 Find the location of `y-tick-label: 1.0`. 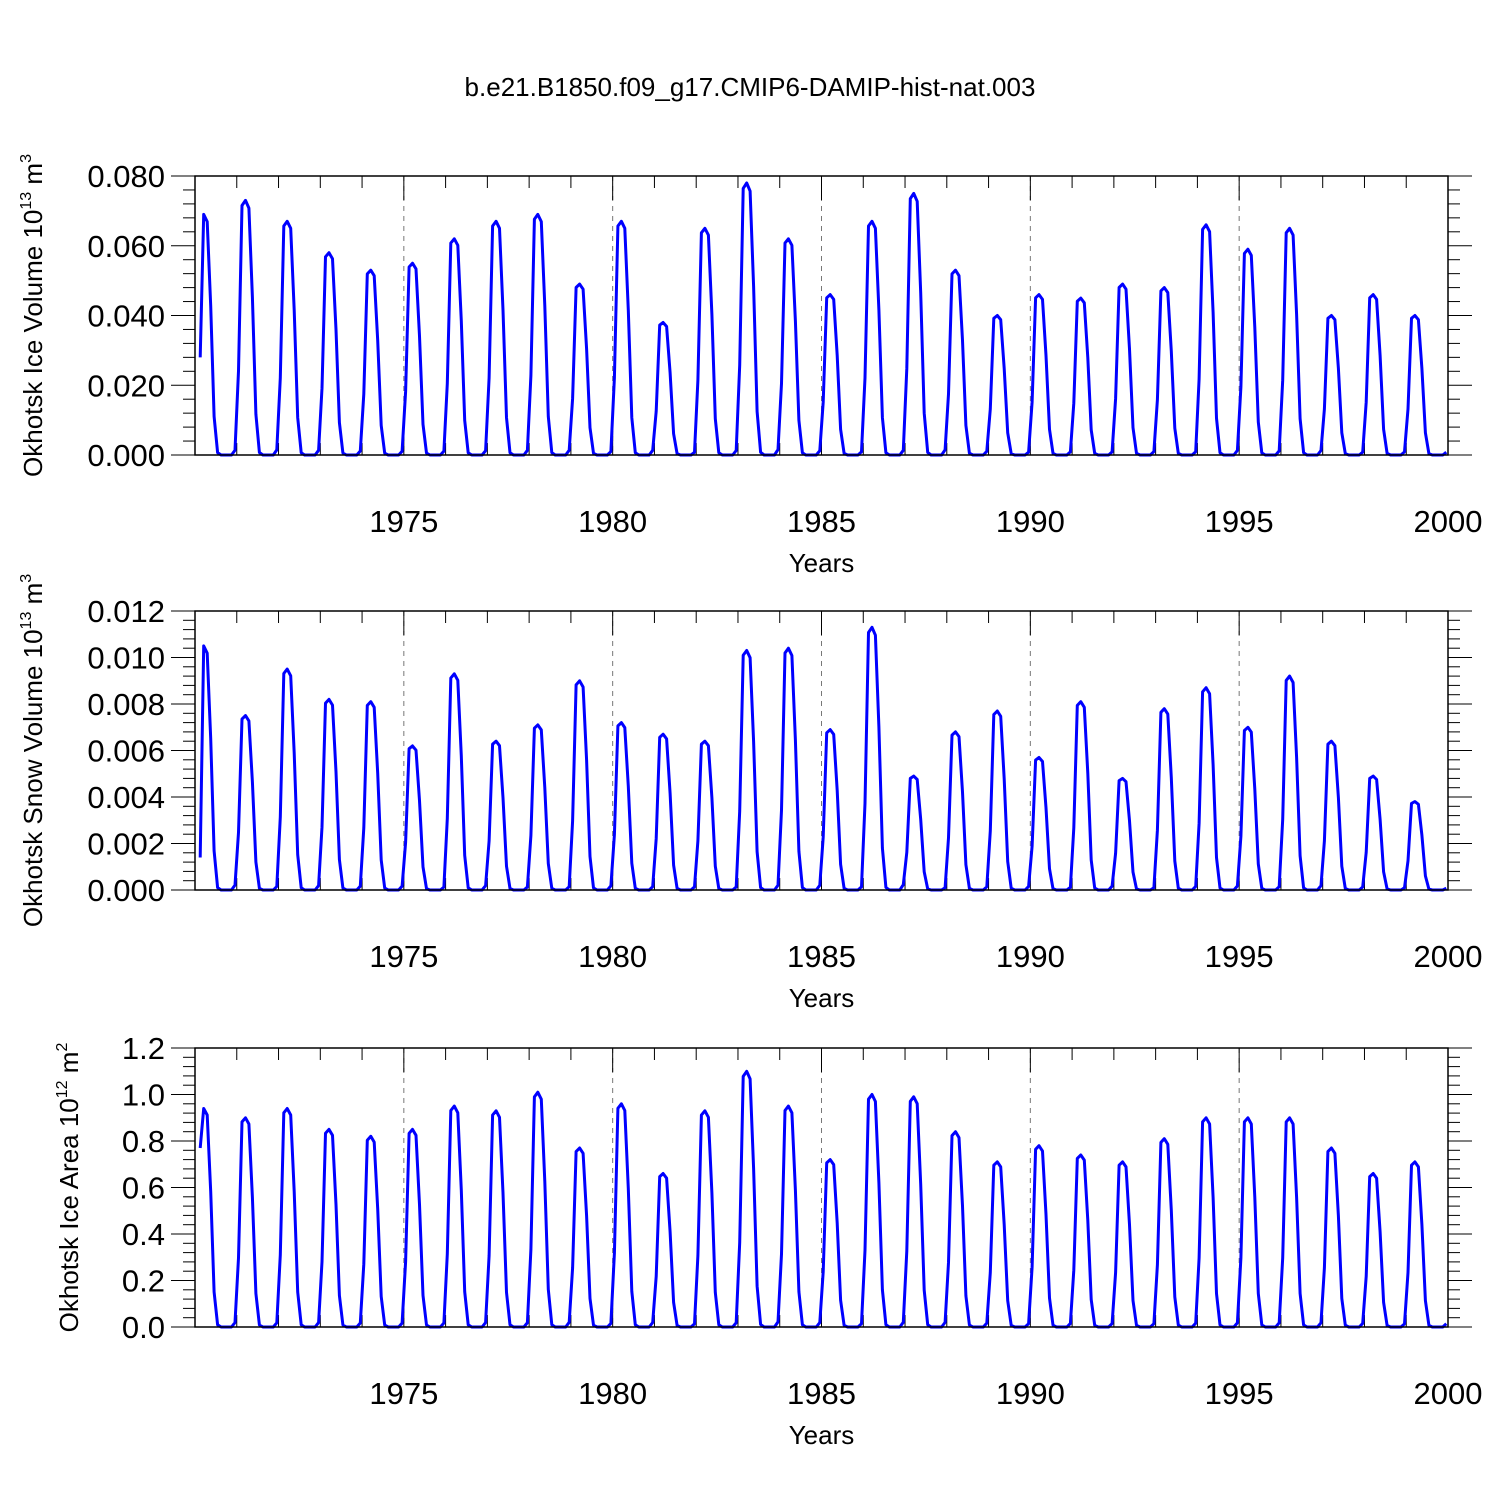

y-tick-label: 1.0 is located at coordinates (143, 1095).